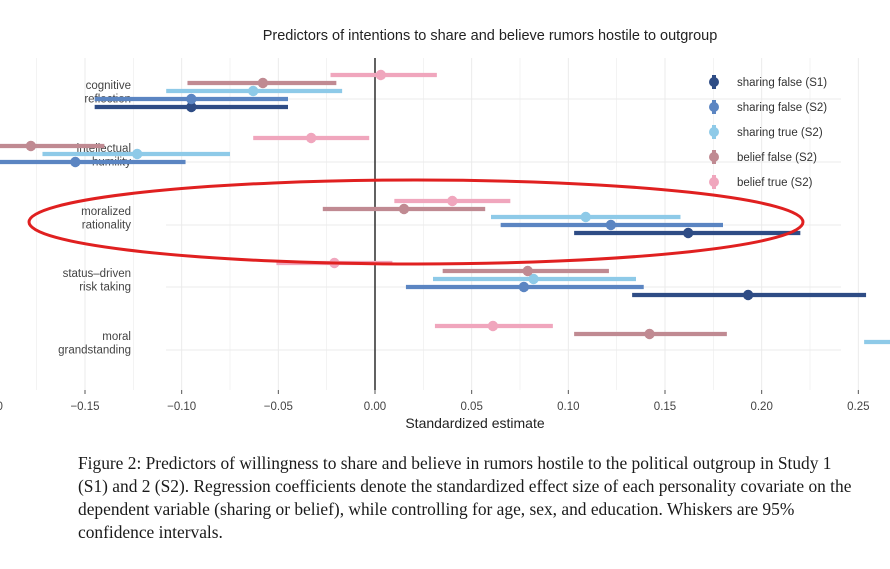  I want to click on legend-entry-label: belief false (S2), so click(777, 158).